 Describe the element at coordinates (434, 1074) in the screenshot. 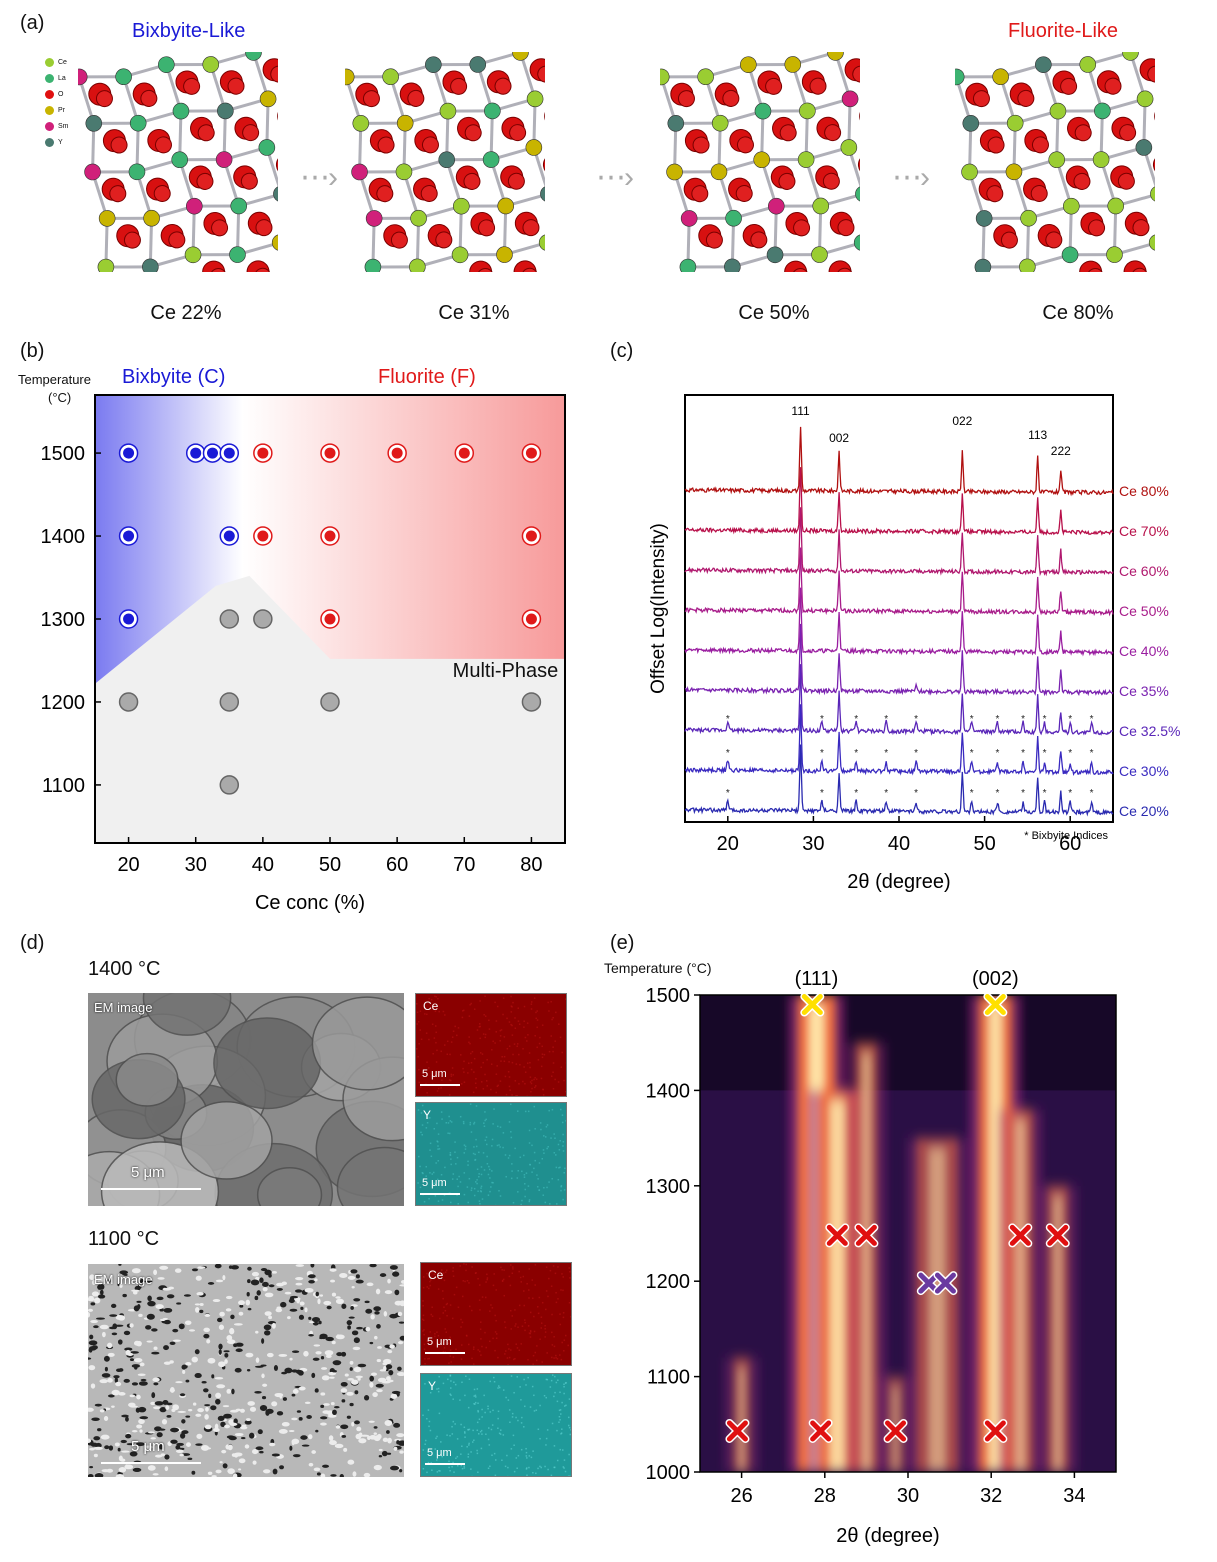

I see `ce-map-1400-scale: 5 μm` at that location.